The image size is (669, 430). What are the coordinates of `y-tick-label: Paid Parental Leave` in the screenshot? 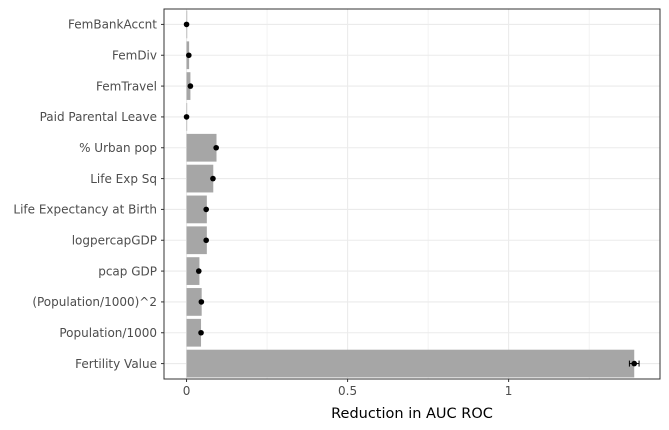 It's located at (98, 117).